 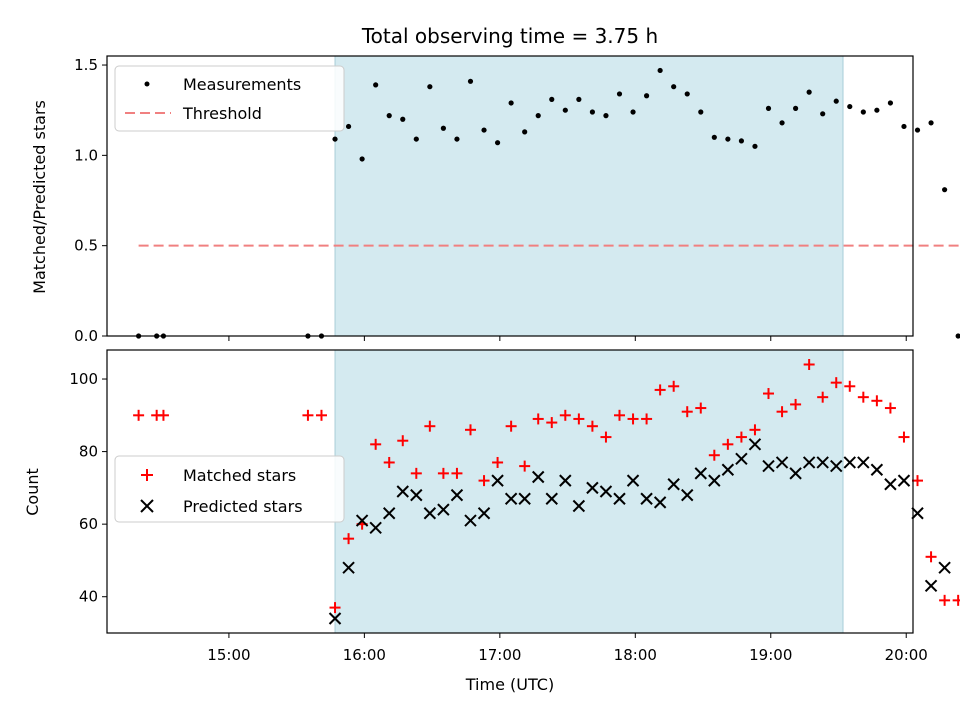 What do you see at coordinates (567, 338) in the screenshot?
I see `top-x-ticks` at bounding box center [567, 338].